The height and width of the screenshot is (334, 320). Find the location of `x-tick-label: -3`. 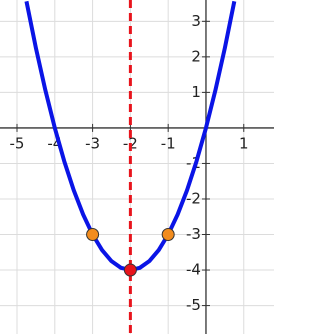

x-tick-label: -3 is located at coordinates (92, 143).